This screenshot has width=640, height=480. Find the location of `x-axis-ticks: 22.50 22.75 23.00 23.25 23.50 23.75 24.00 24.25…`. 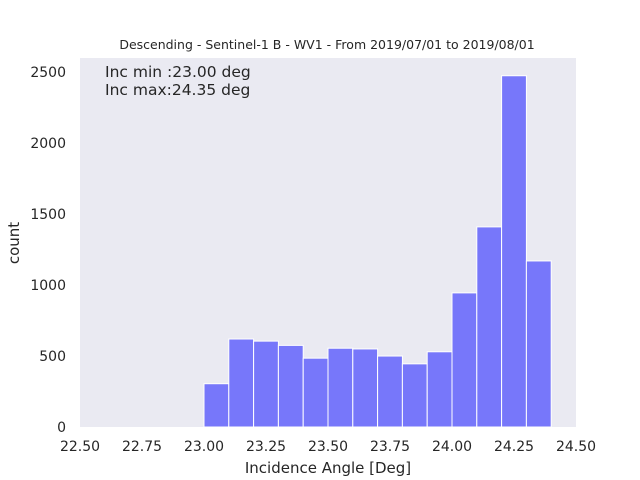

x-axis-ticks: 22.50 22.75 23.00 23.25 23.50 23.75 24.00 24.25… is located at coordinates (328, 447).